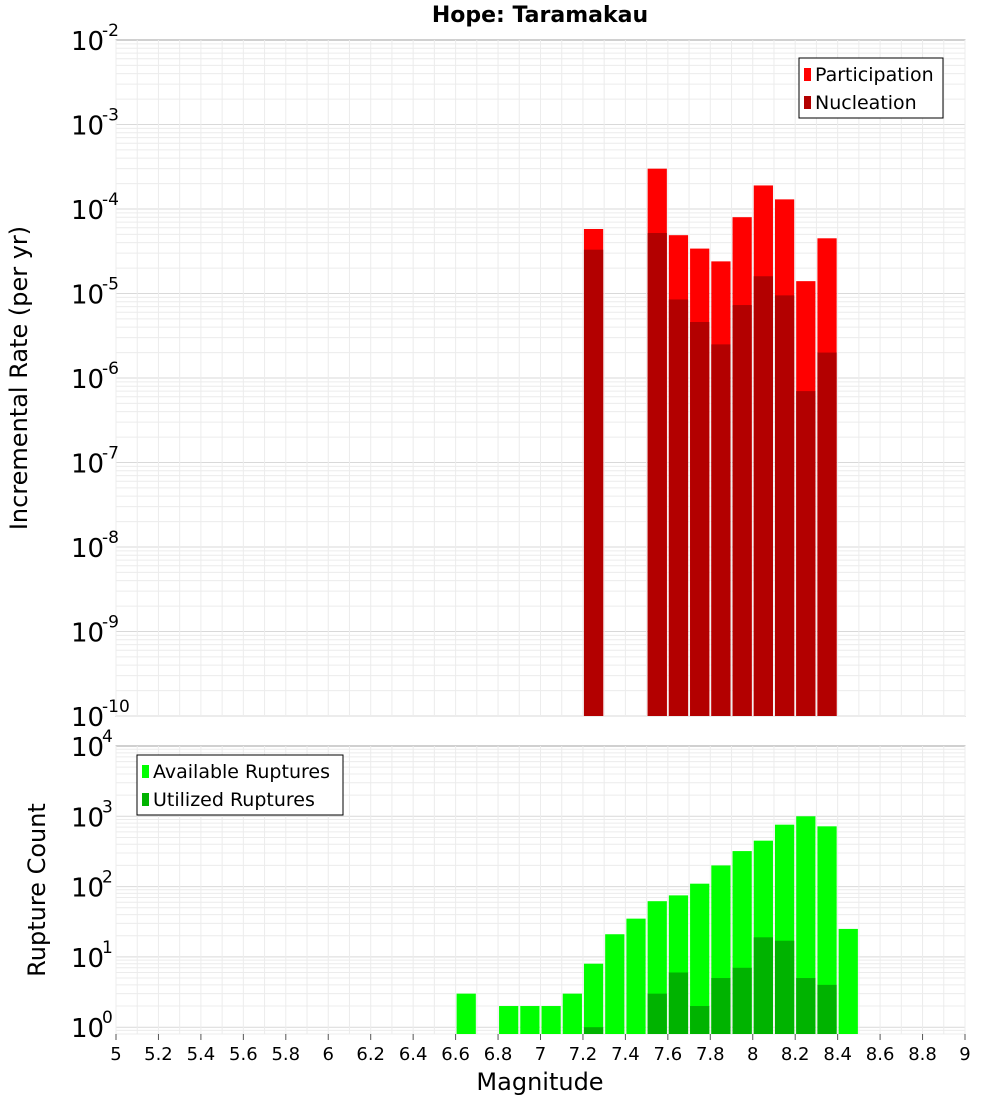  What do you see at coordinates (880, 1054) in the screenshot?
I see `x-tick-label: 8.6` at bounding box center [880, 1054].